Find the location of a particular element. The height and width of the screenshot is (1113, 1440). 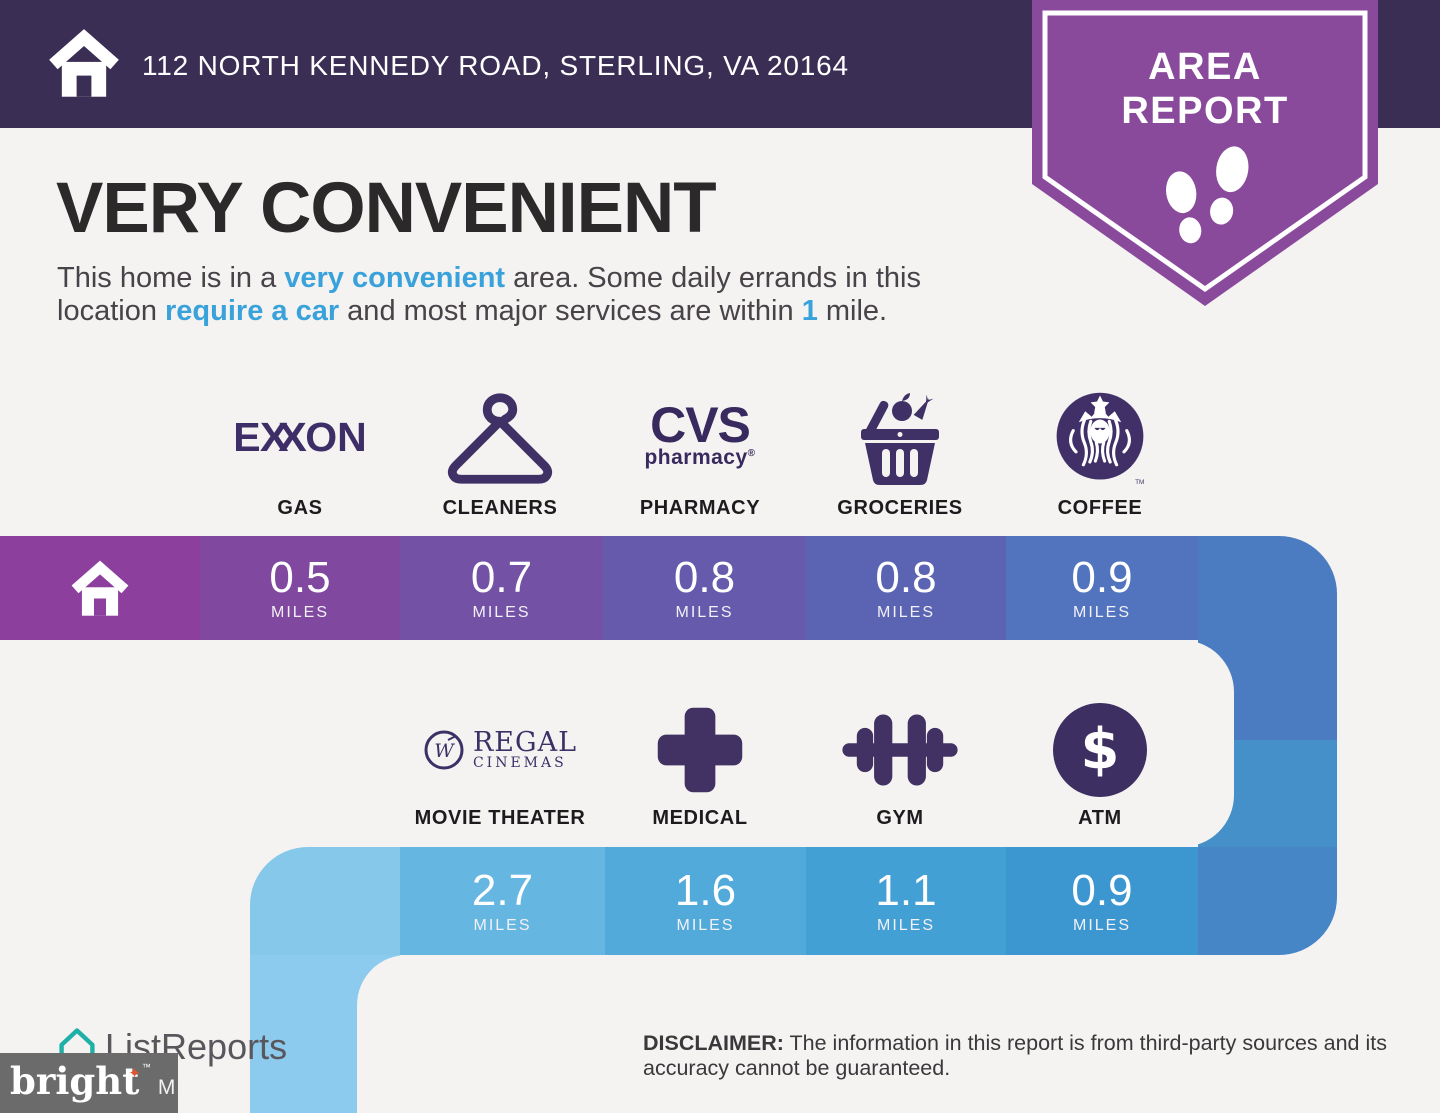

exxon-logo: EXX ON is located at coordinates (300, 437).